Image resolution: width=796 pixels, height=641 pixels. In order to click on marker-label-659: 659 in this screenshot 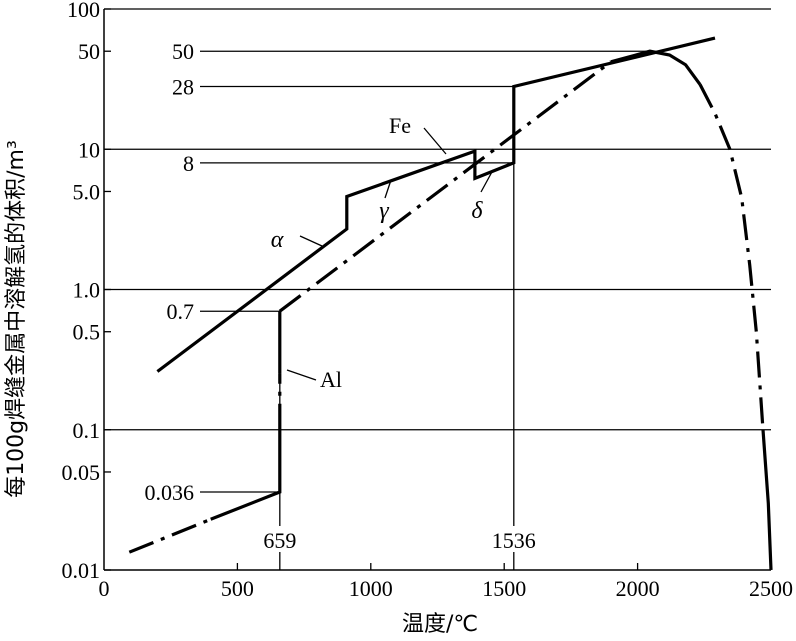, I will do `click(279, 540)`.